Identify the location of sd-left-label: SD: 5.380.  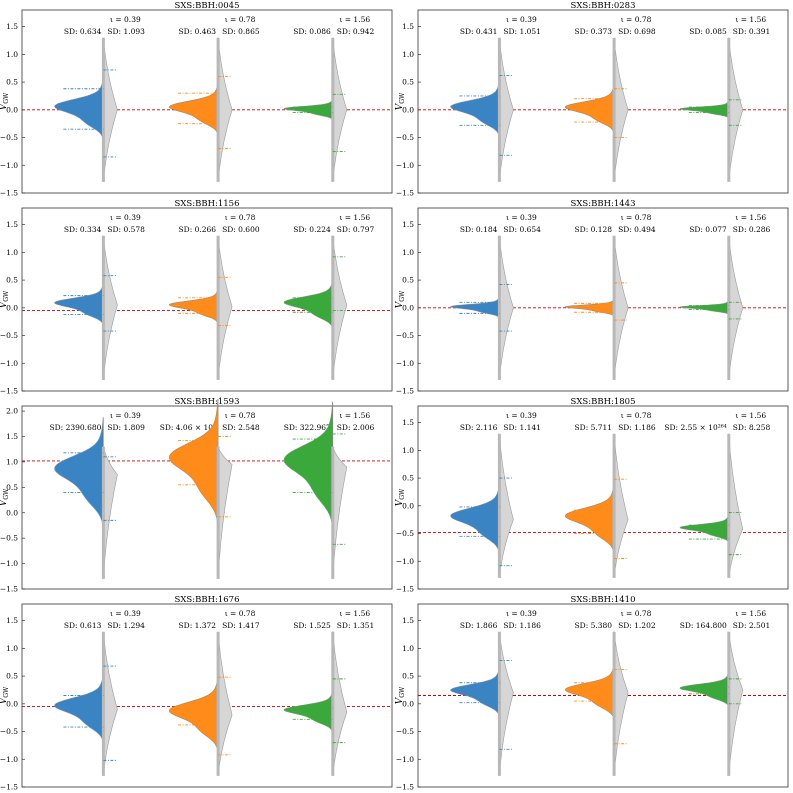
(594, 625).